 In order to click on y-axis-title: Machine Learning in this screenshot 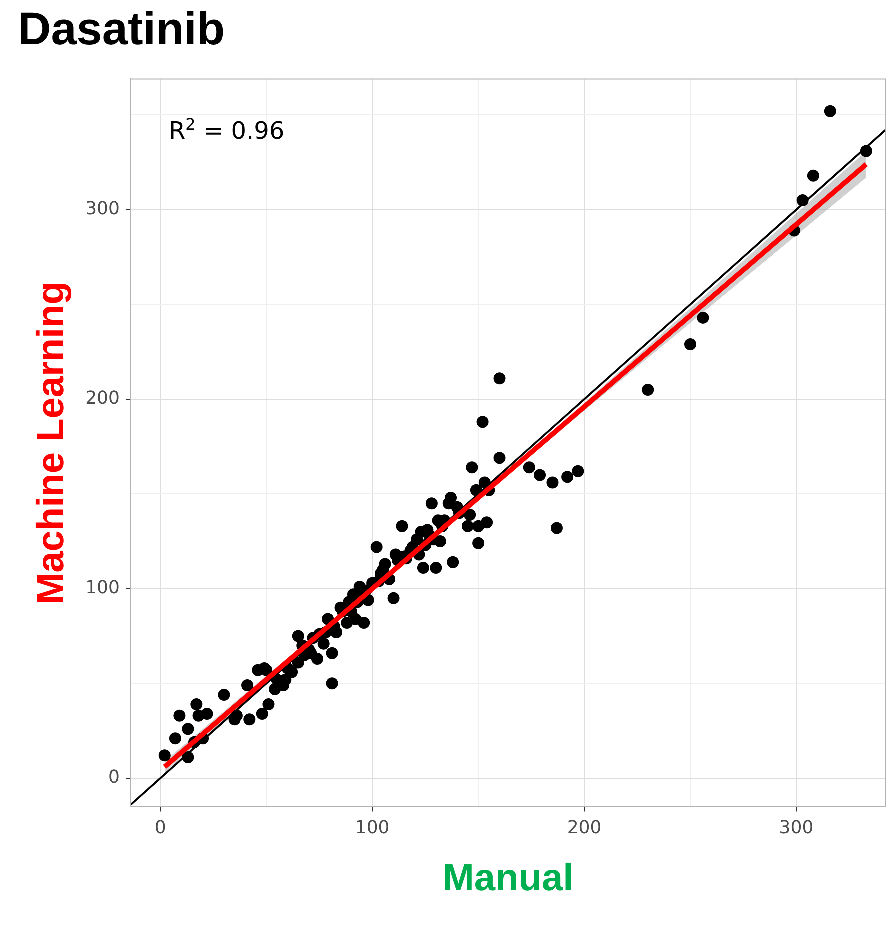, I will do `click(51, 443)`.